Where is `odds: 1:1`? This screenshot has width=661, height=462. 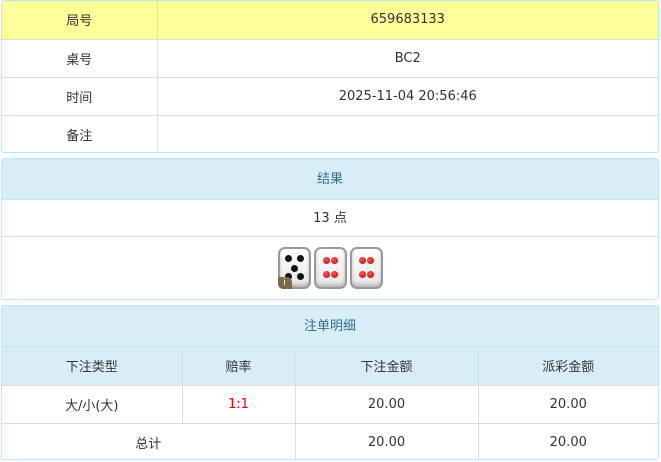 odds: 1:1 is located at coordinates (238, 404).